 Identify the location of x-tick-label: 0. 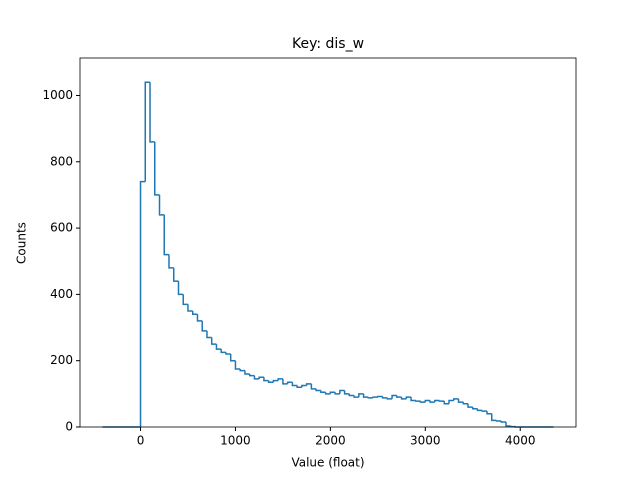
(141, 441).